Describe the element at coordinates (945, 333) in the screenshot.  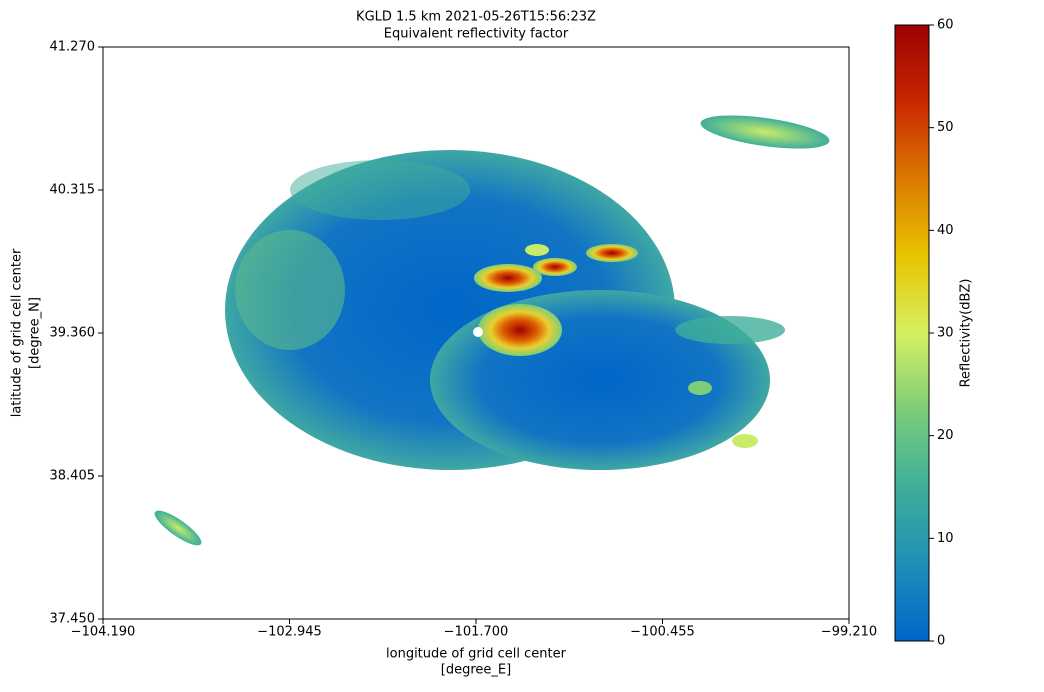
I see `colorbar-tick-label: 30` at that location.